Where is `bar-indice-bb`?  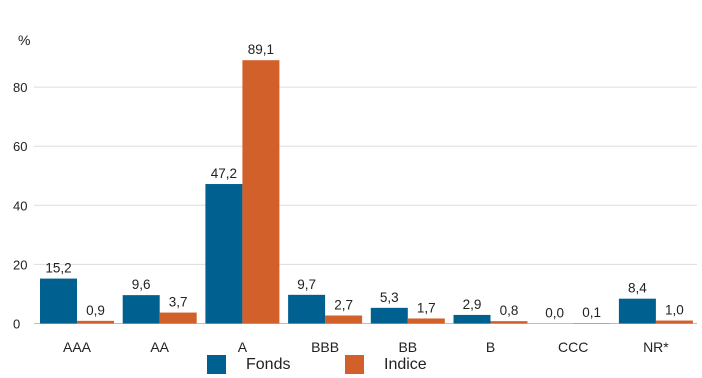
bar-indice-bb is located at coordinates (426, 321).